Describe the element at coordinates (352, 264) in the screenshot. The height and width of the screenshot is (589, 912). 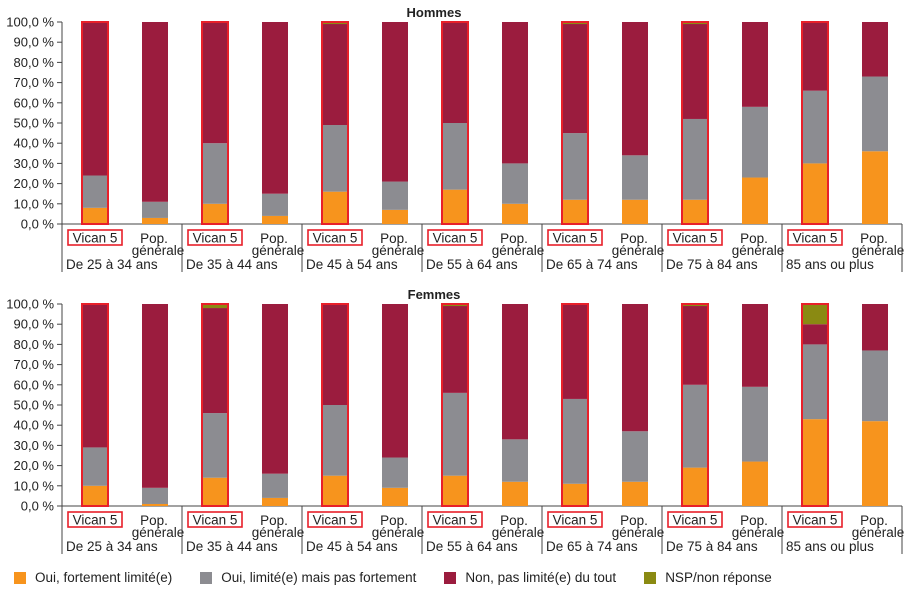
I see `group-label: De 45 à 54 ans` at that location.